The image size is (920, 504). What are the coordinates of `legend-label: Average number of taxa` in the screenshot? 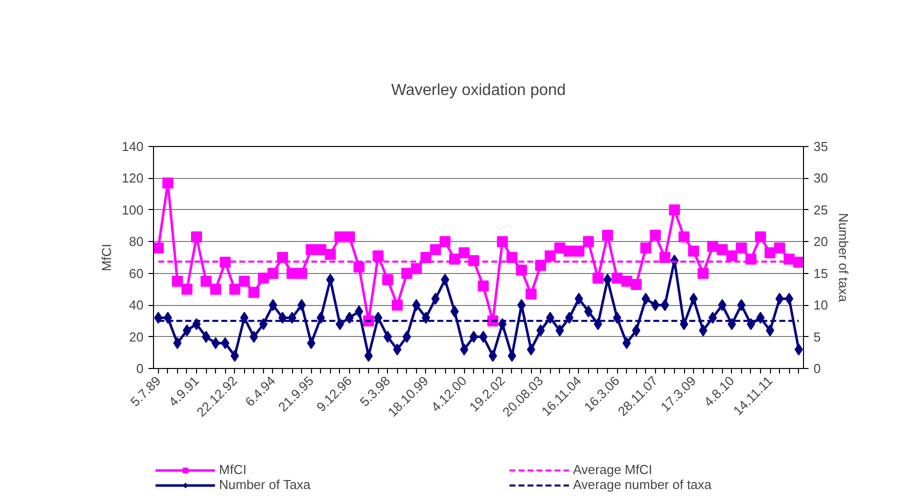 It's located at (643, 484).